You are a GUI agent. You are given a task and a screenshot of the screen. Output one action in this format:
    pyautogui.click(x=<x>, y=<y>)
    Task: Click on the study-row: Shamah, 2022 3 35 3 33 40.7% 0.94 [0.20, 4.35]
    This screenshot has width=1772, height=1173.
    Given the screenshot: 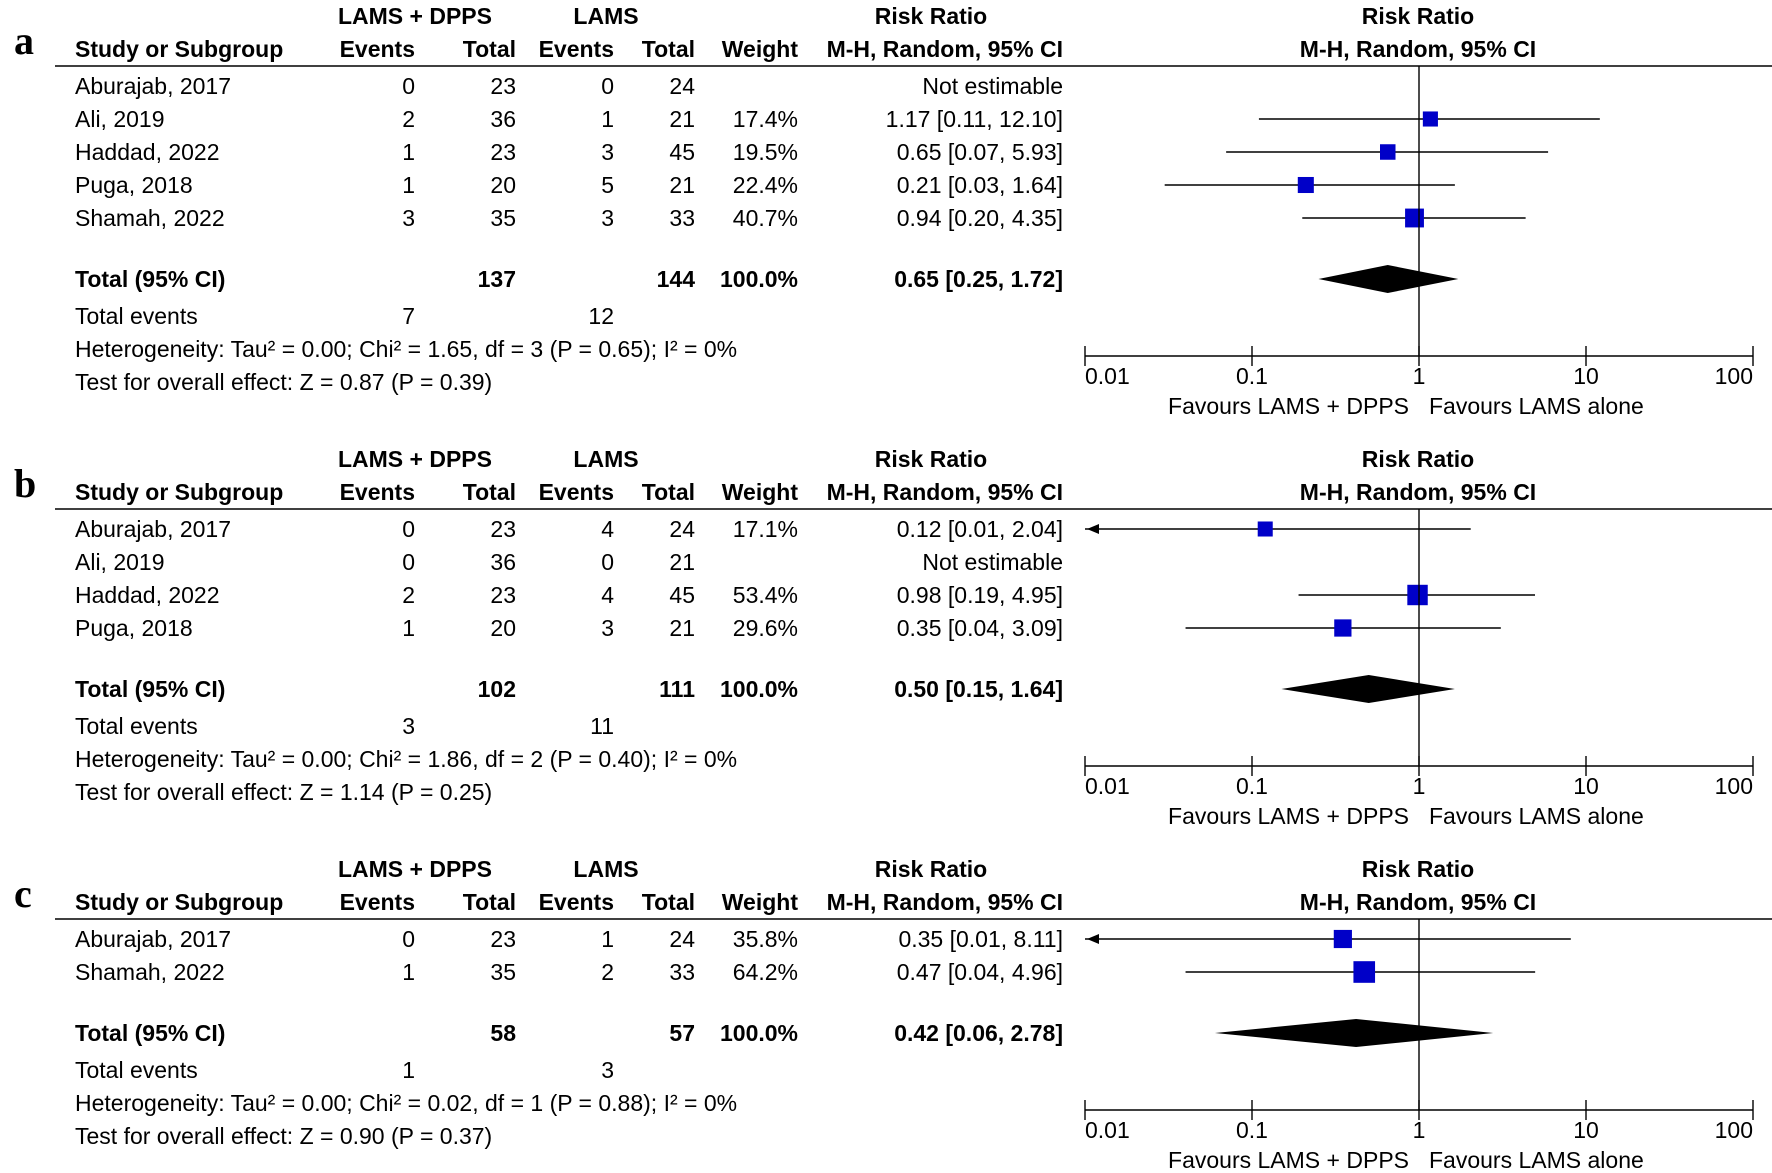 What is the action you would take?
    pyautogui.click(x=800, y=218)
    